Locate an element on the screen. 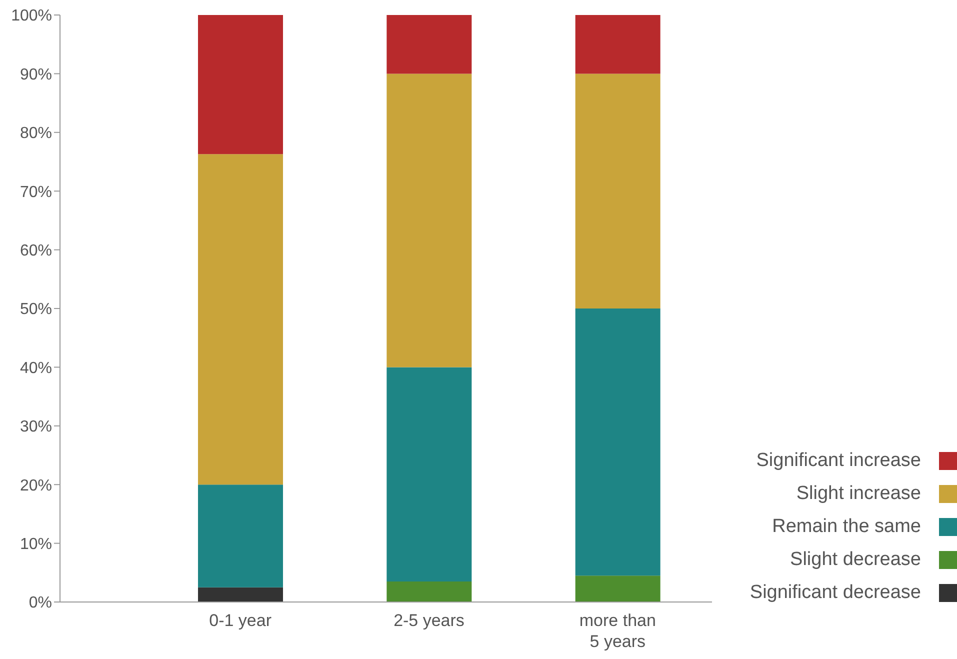 The width and height of the screenshot is (957, 659). x-tick-label: more than 5 years is located at coordinates (617, 631).